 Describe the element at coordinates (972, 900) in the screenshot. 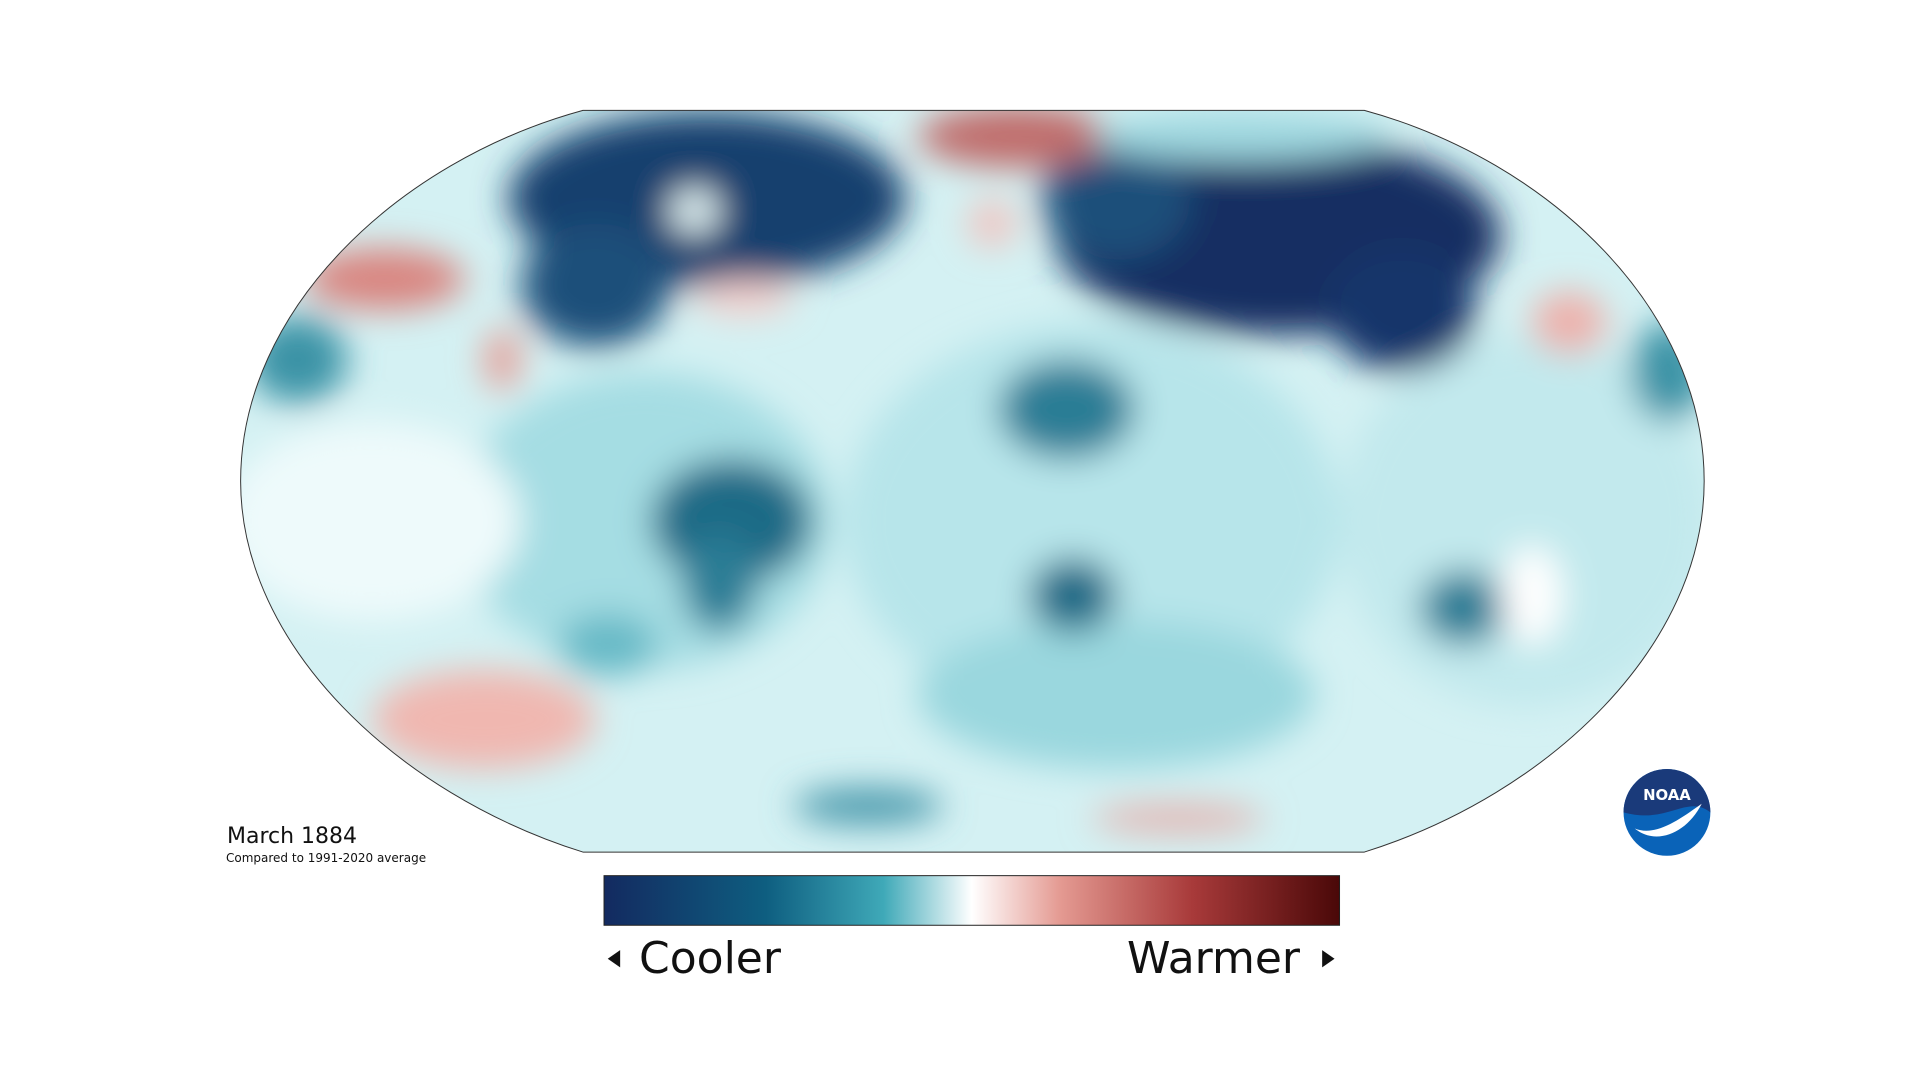

I see `color-bar` at that location.